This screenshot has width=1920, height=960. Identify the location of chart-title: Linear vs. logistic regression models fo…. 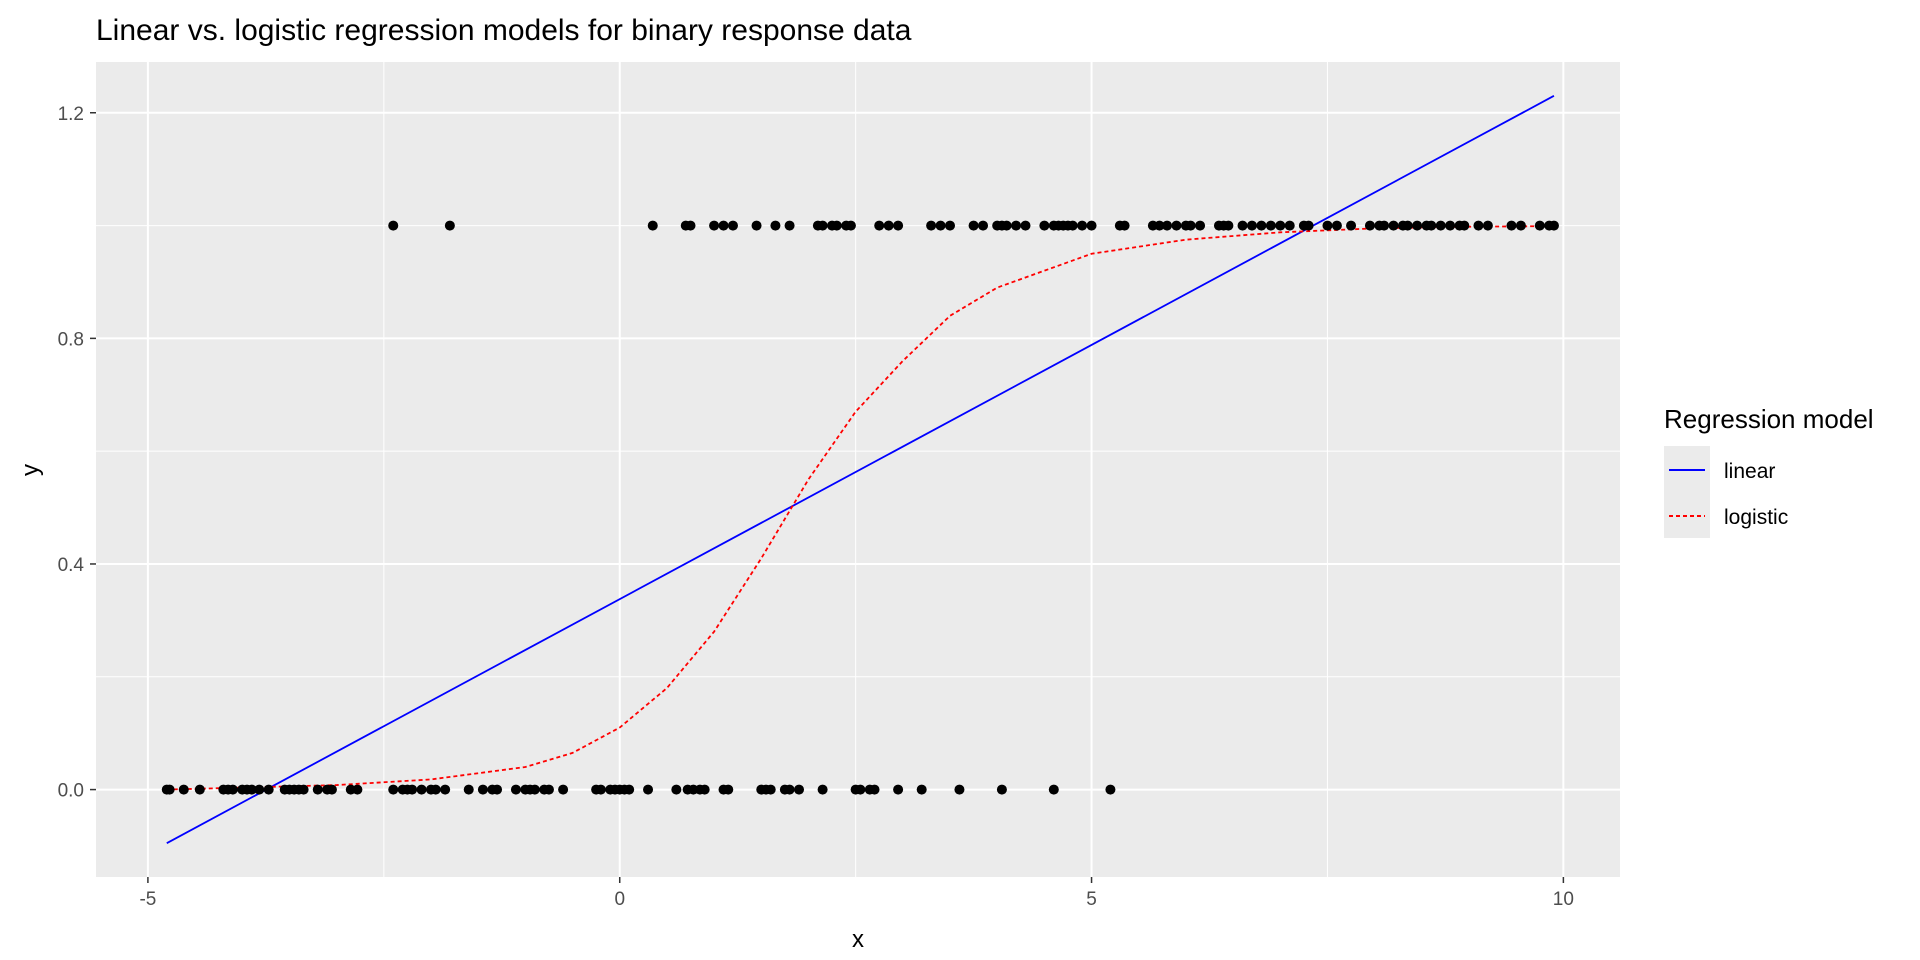
(504, 30).